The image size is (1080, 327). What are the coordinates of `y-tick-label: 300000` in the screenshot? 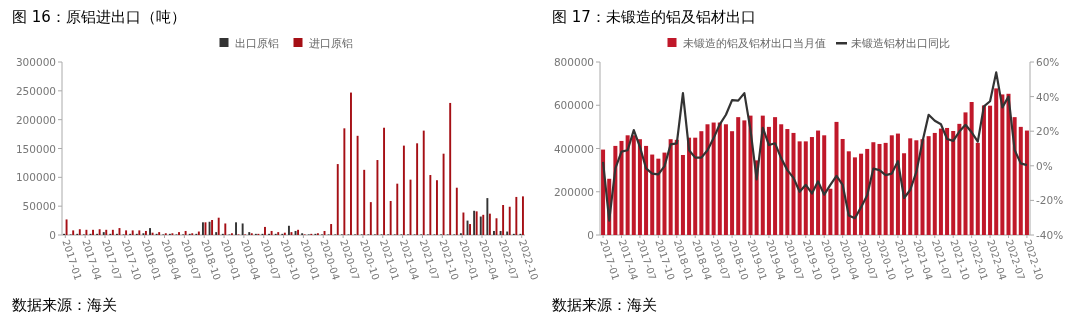 It's located at (35, 62).